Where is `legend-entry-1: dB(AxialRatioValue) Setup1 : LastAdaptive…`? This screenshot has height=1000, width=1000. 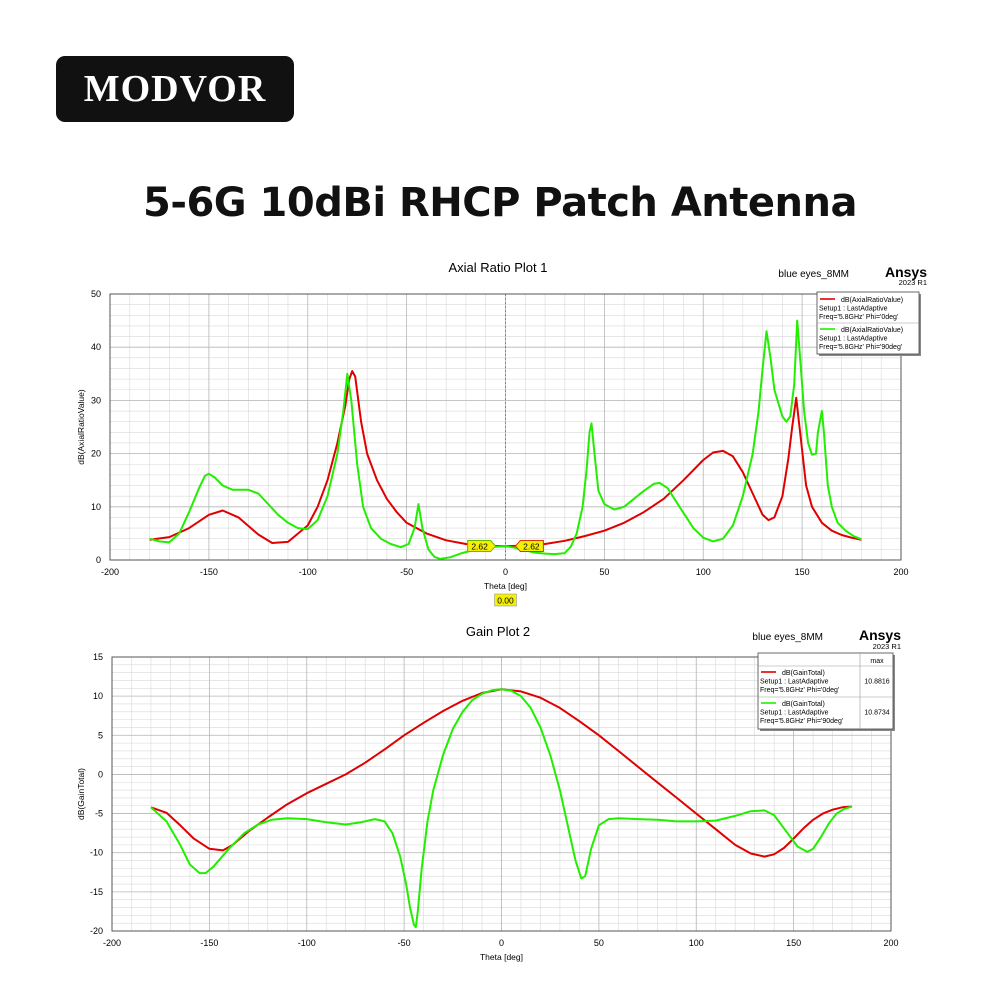 legend-entry-1: dB(AxialRatioValue) Setup1 : LastAdaptive… is located at coordinates (861, 309).